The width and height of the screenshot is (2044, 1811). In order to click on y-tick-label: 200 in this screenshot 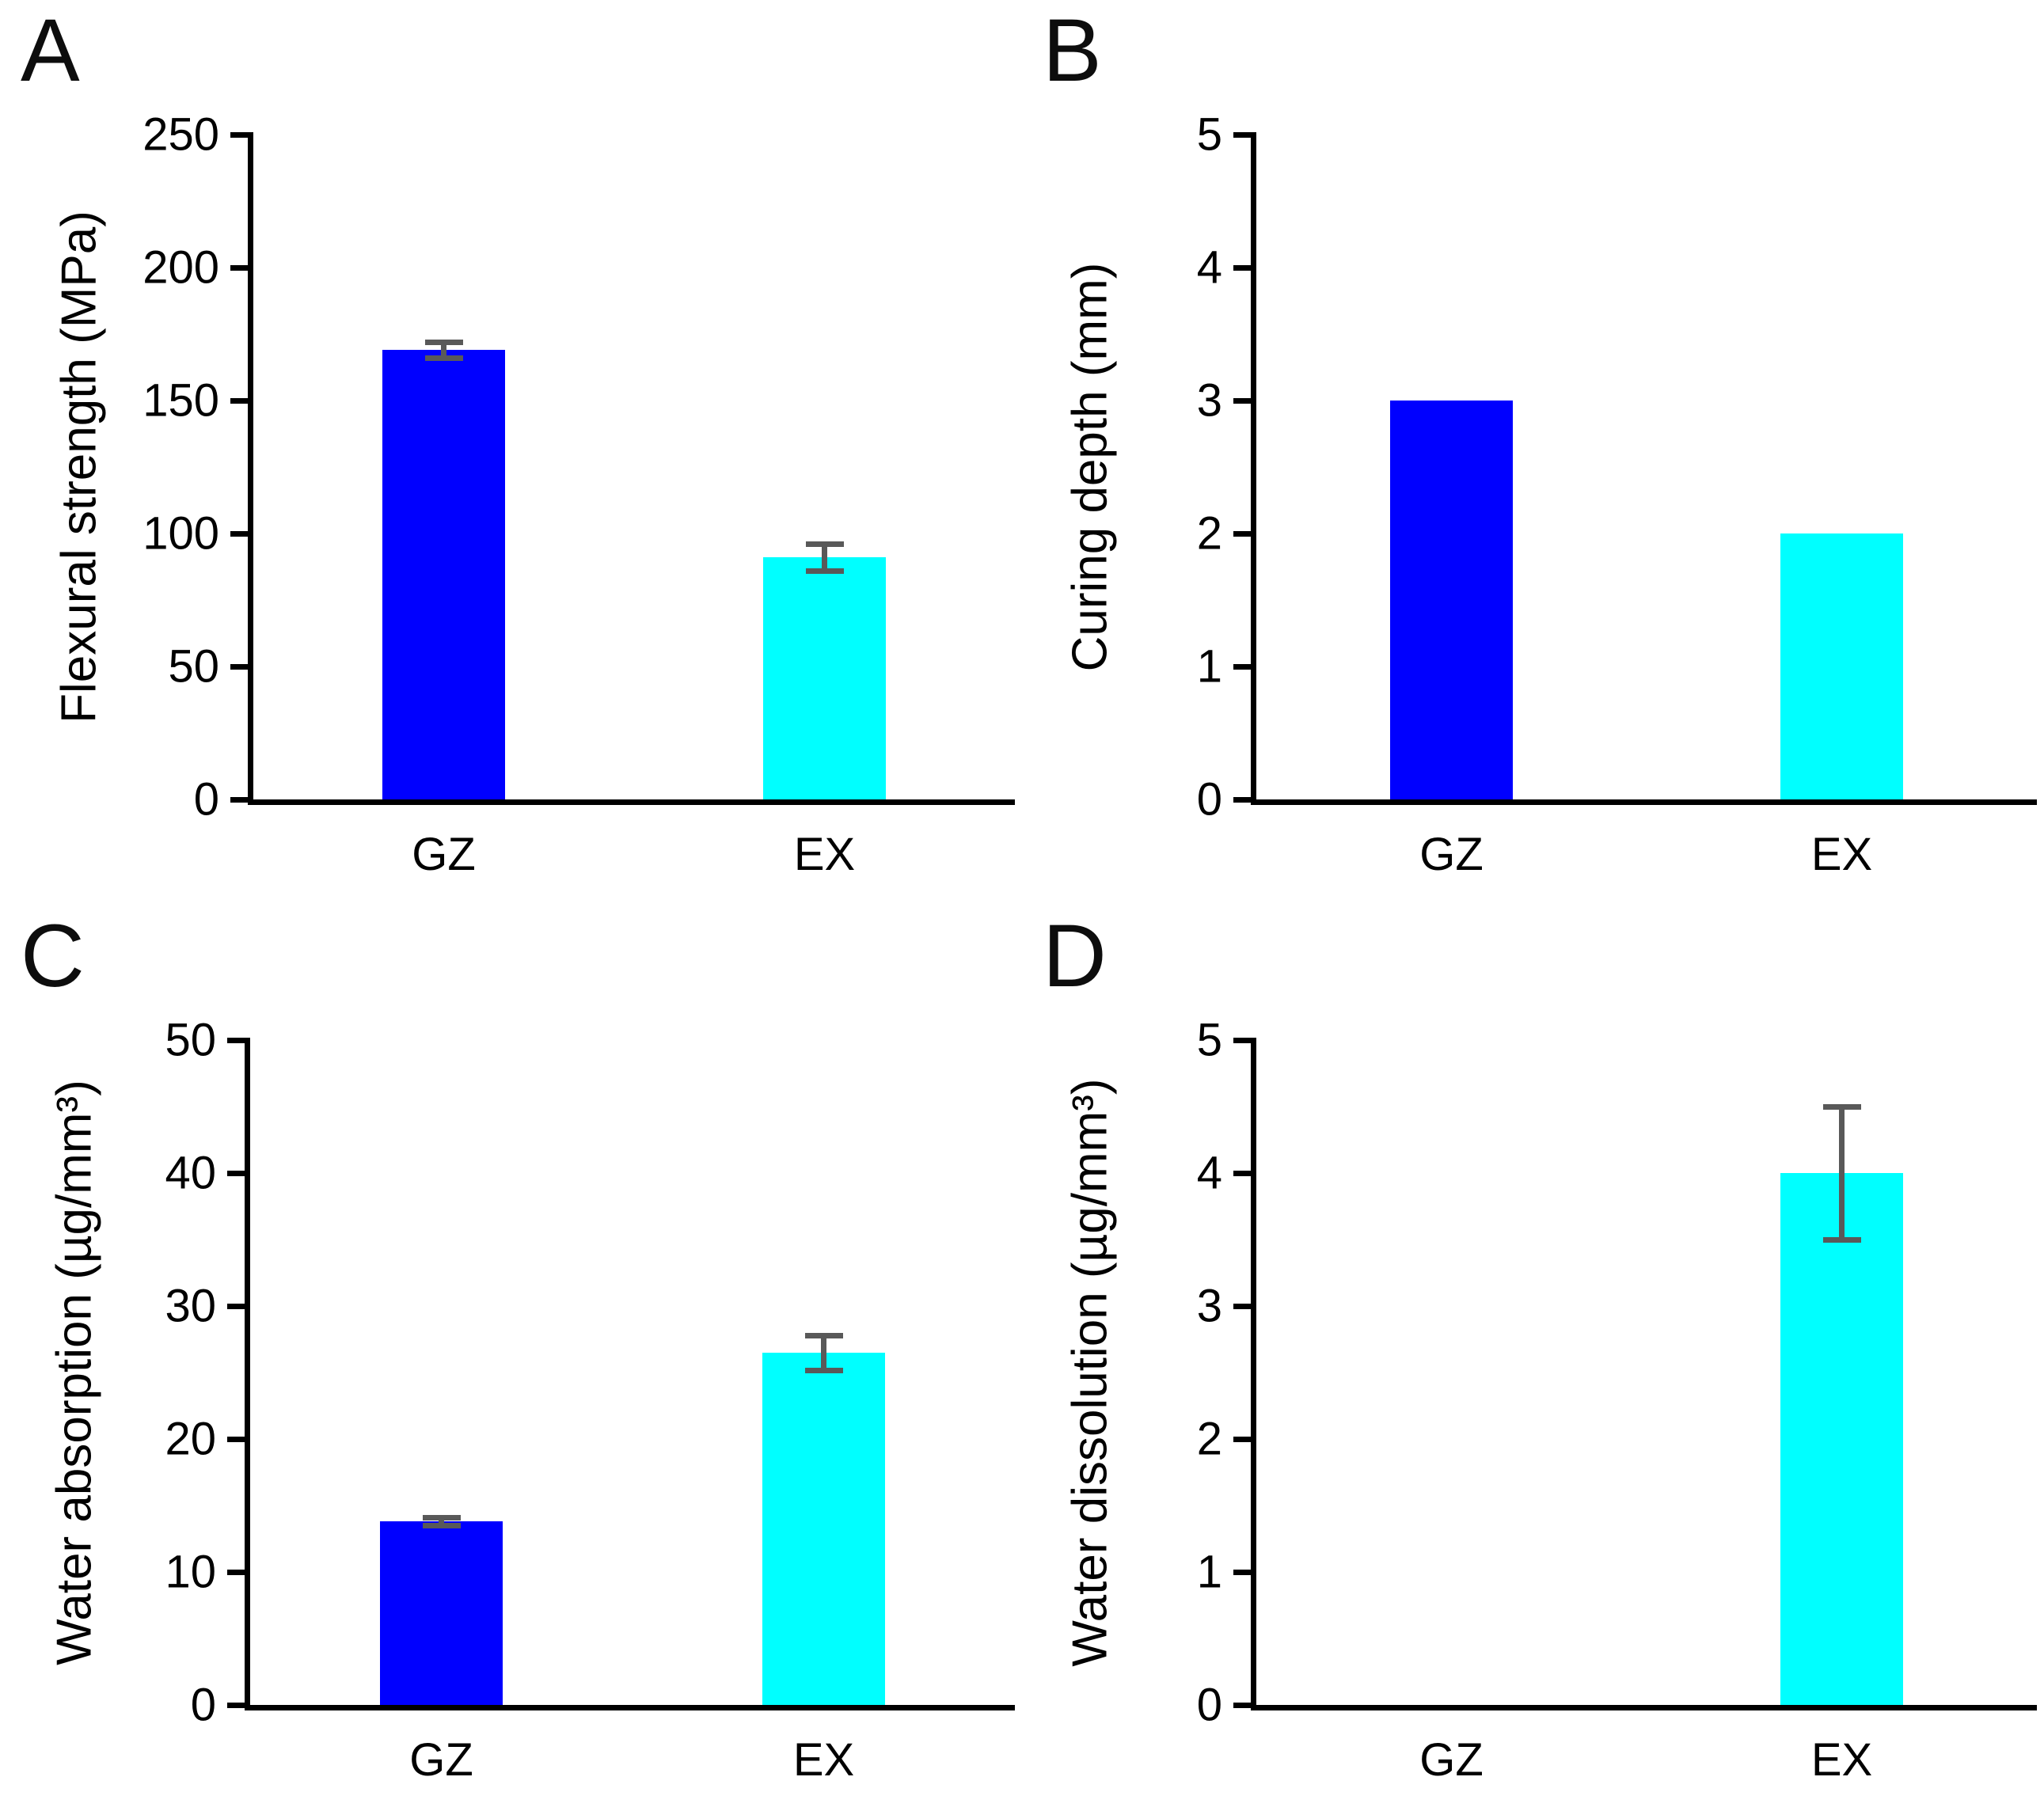, I will do `click(180, 268)`.